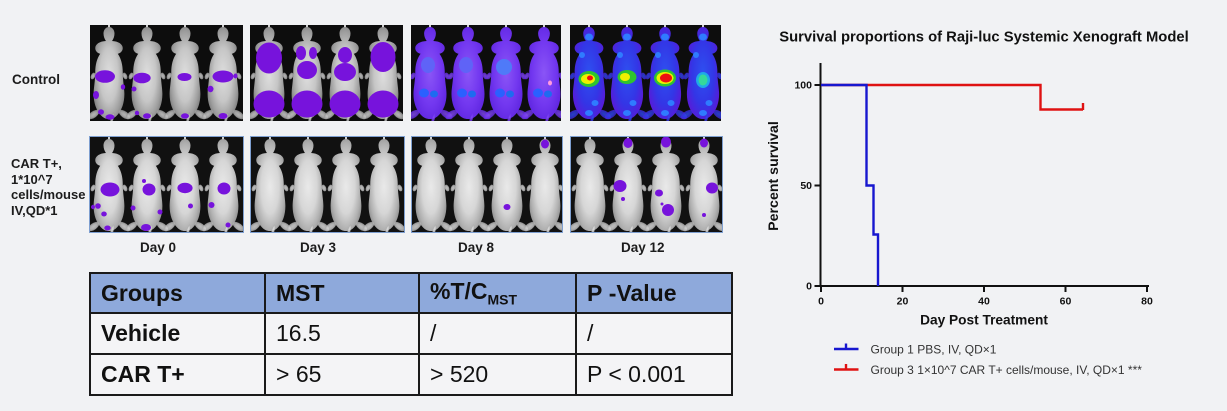 The image size is (1227, 411). I want to click on svg-text: 50, so click(806, 186).